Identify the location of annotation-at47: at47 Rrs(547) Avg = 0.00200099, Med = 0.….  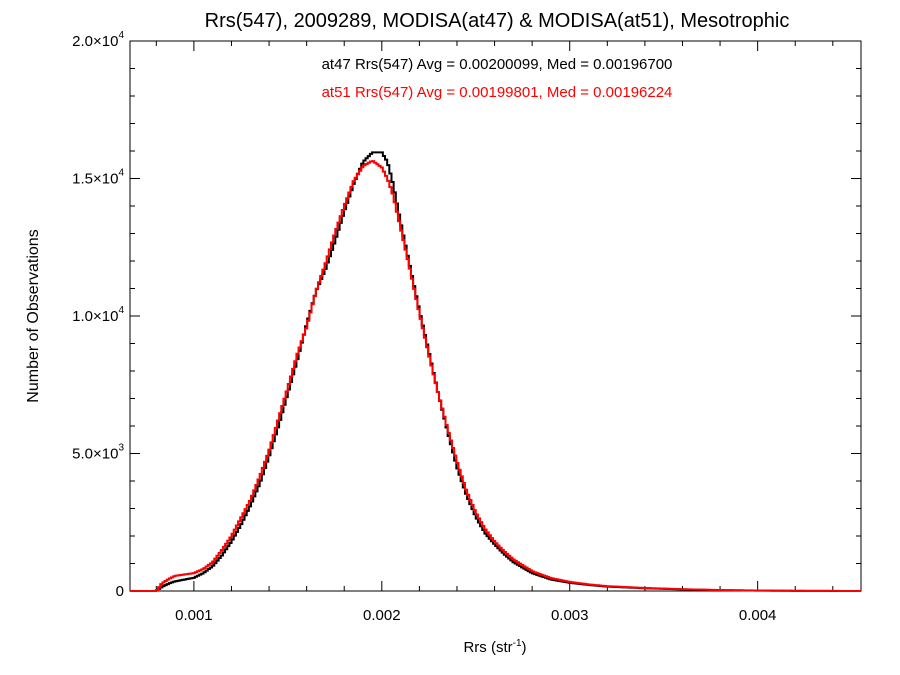
(497, 64).